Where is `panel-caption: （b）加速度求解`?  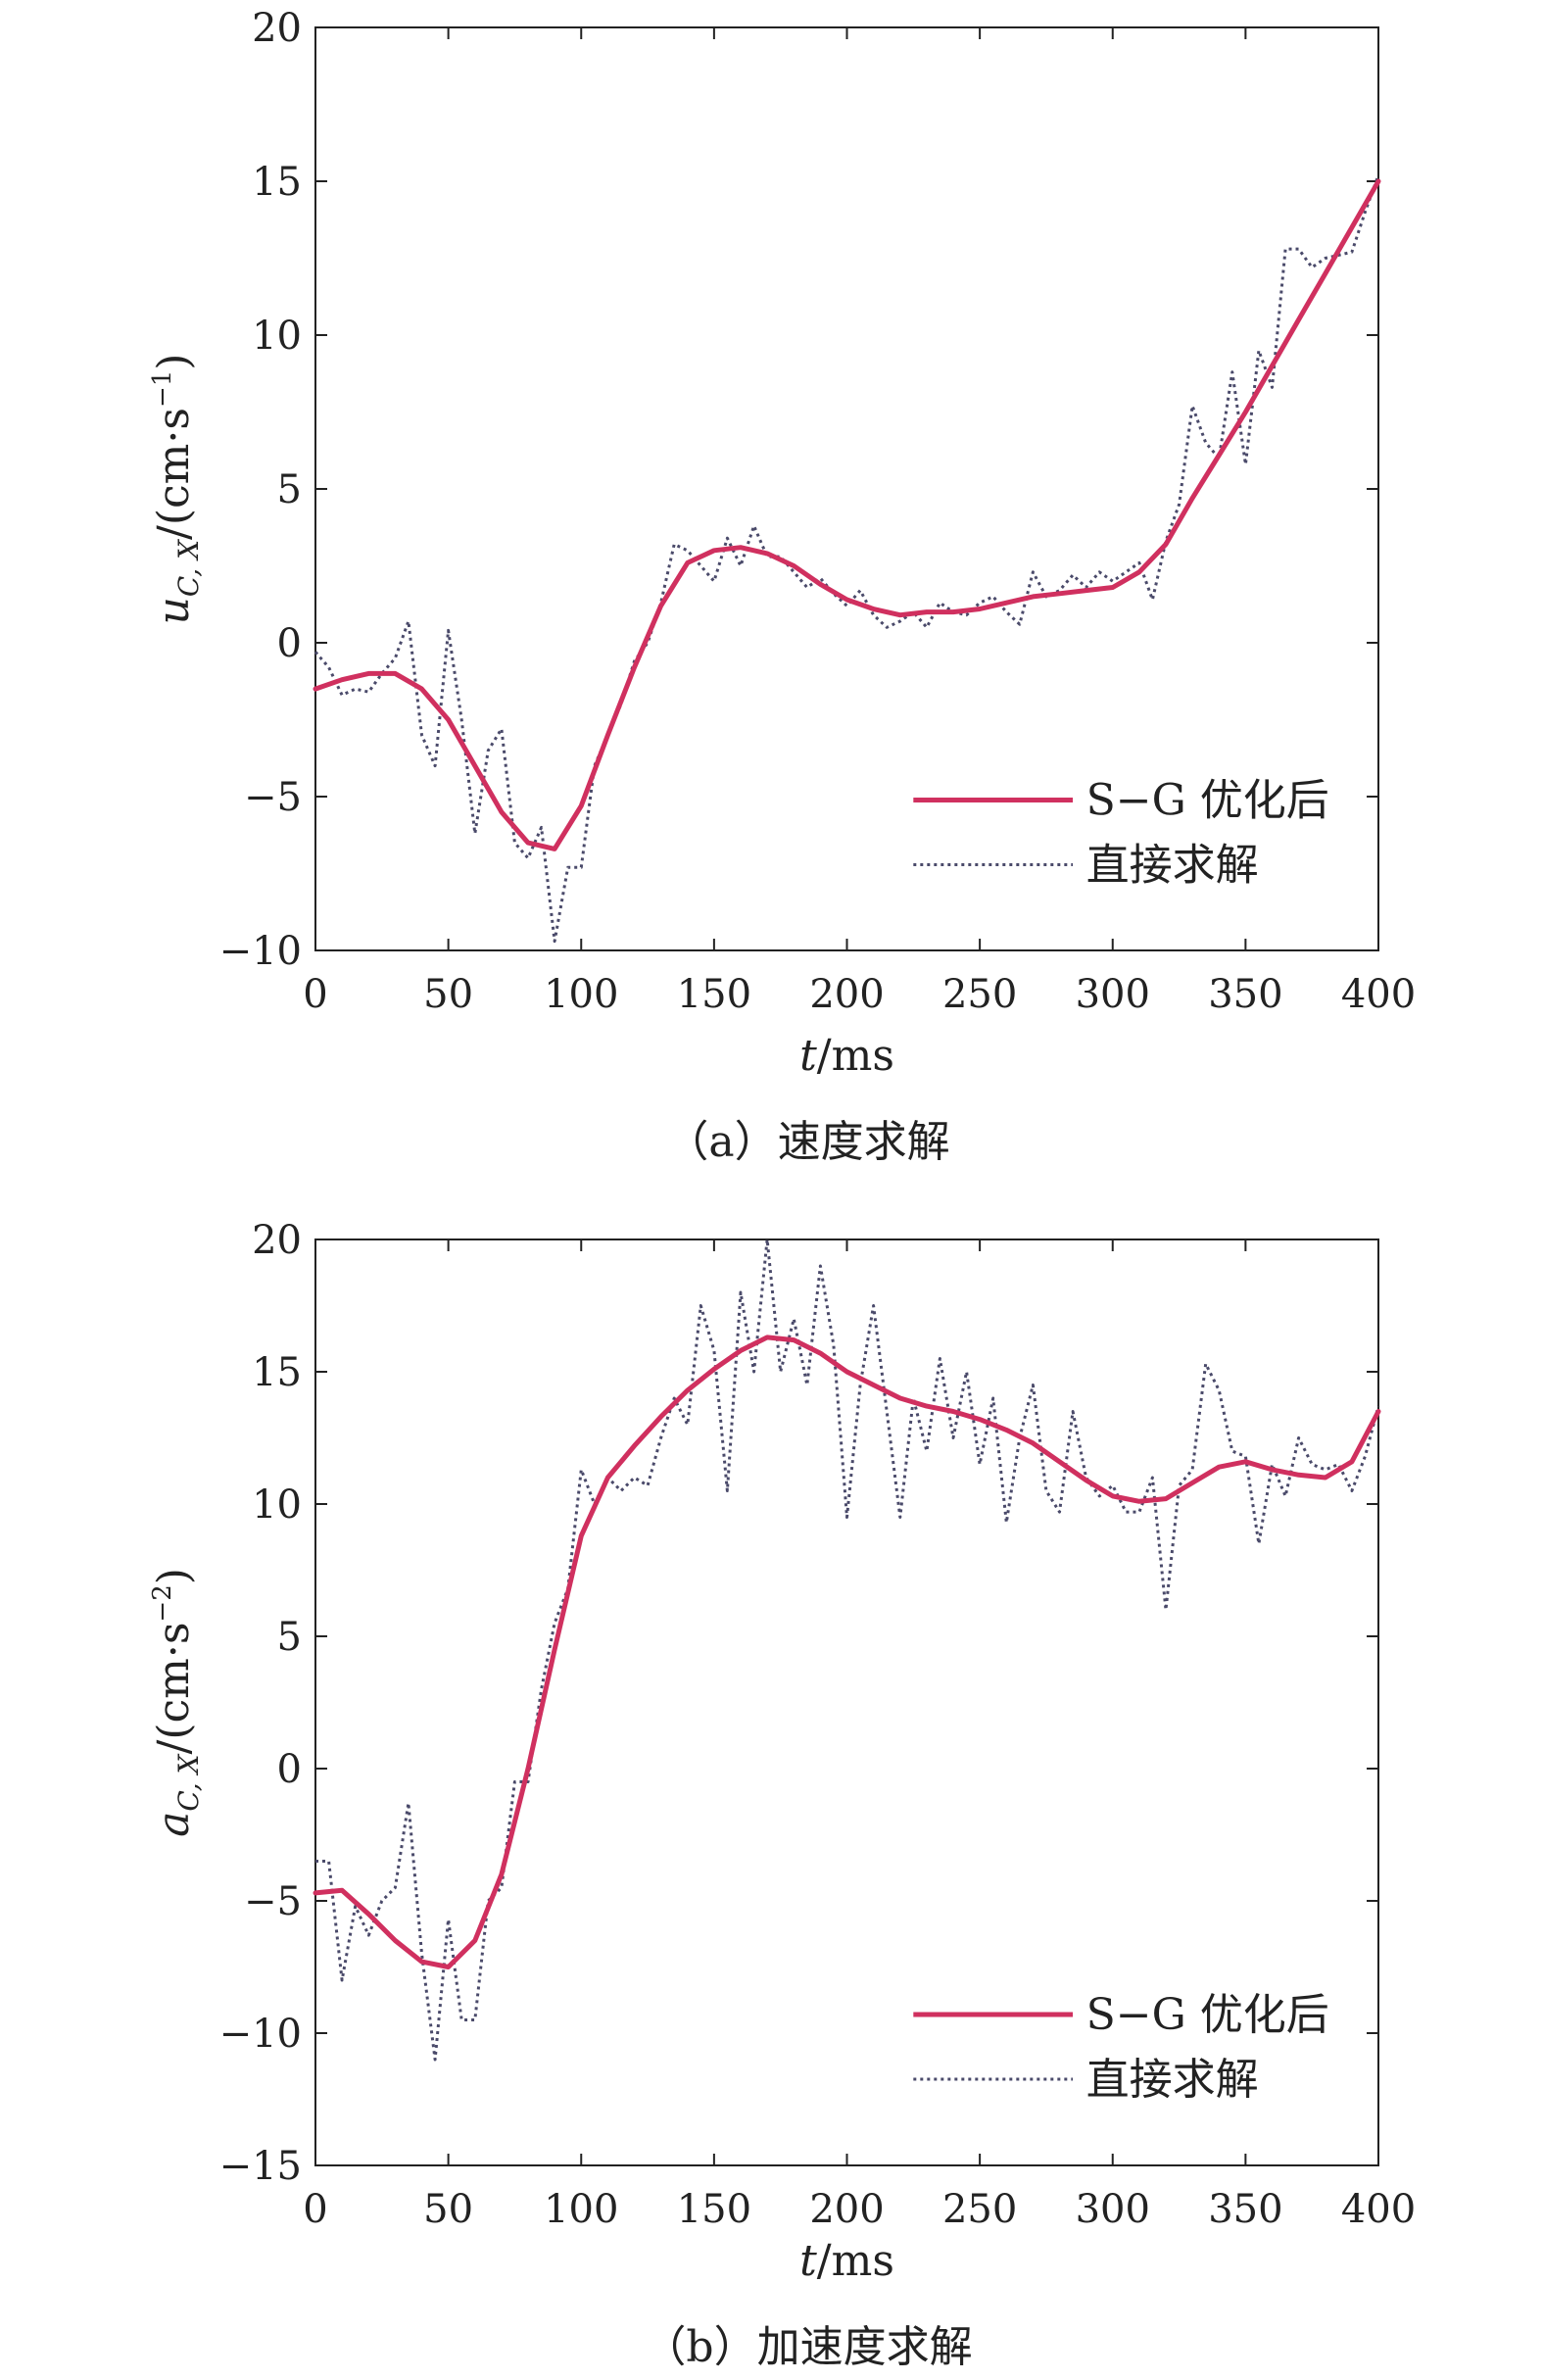
panel-caption: （b）加速度求解 is located at coordinates (808, 2347).